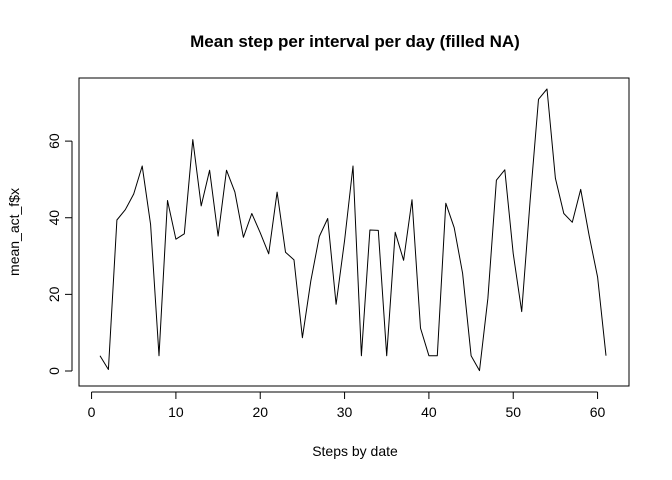 This screenshot has height=480, width=672. I want to click on x-axis-label: Steps by date, so click(355, 451).